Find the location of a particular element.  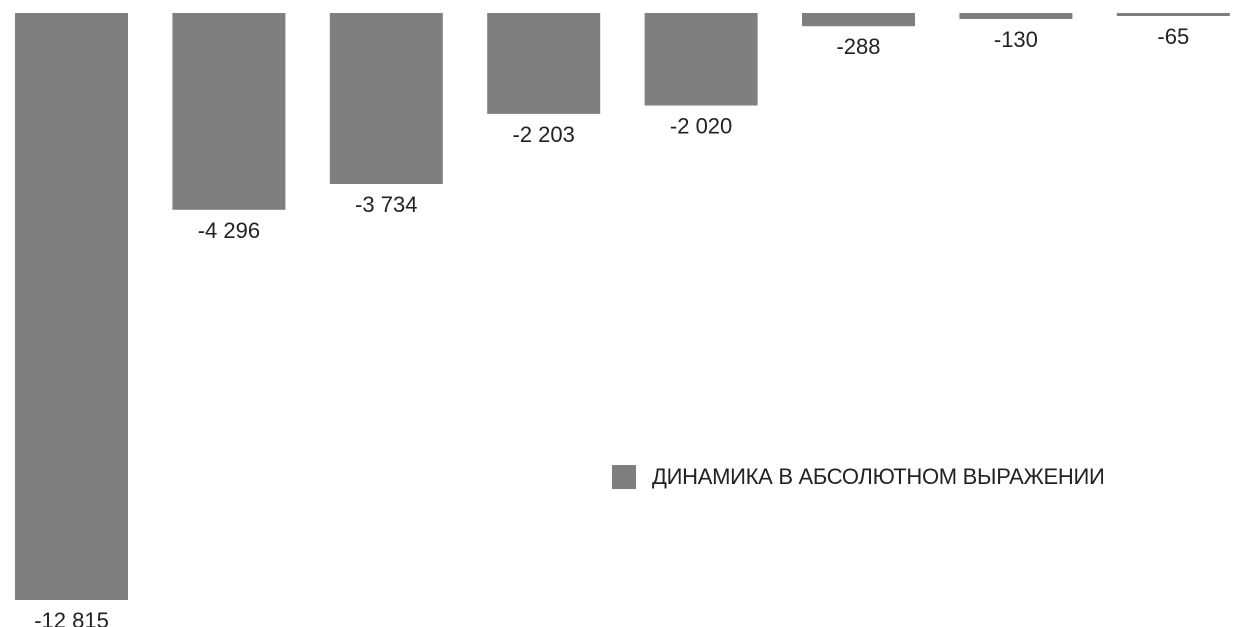

legend: ДИНАМИКА В АБСОЛЮТНОМ ВЫРАЖЕНИИ is located at coordinates (858, 477).